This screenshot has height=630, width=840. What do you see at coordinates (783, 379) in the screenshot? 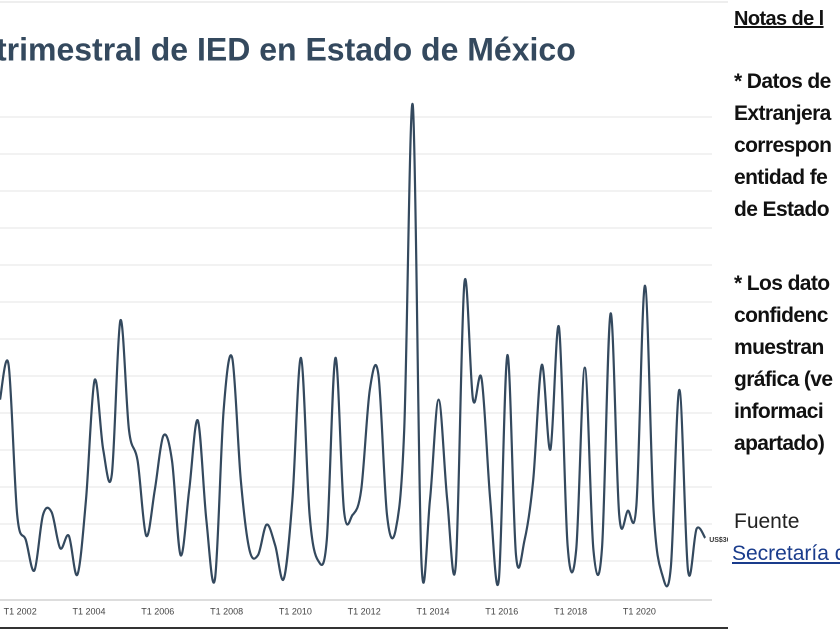
I see `note-line: gráfica (ve` at bounding box center [783, 379].